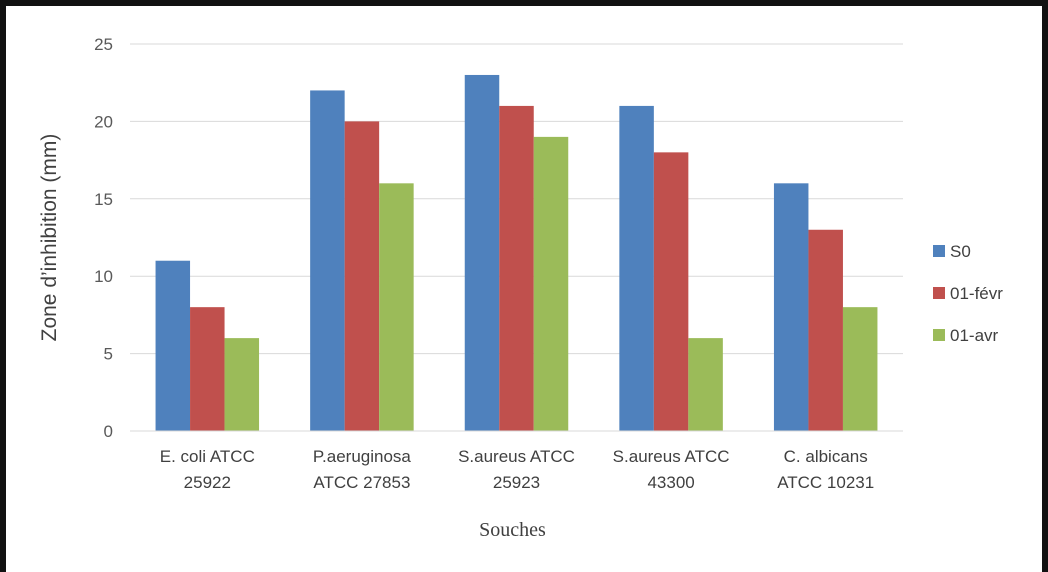 The height and width of the screenshot is (572, 1048). What do you see at coordinates (976, 293) in the screenshot?
I see `legend-label: 01-févr` at bounding box center [976, 293].